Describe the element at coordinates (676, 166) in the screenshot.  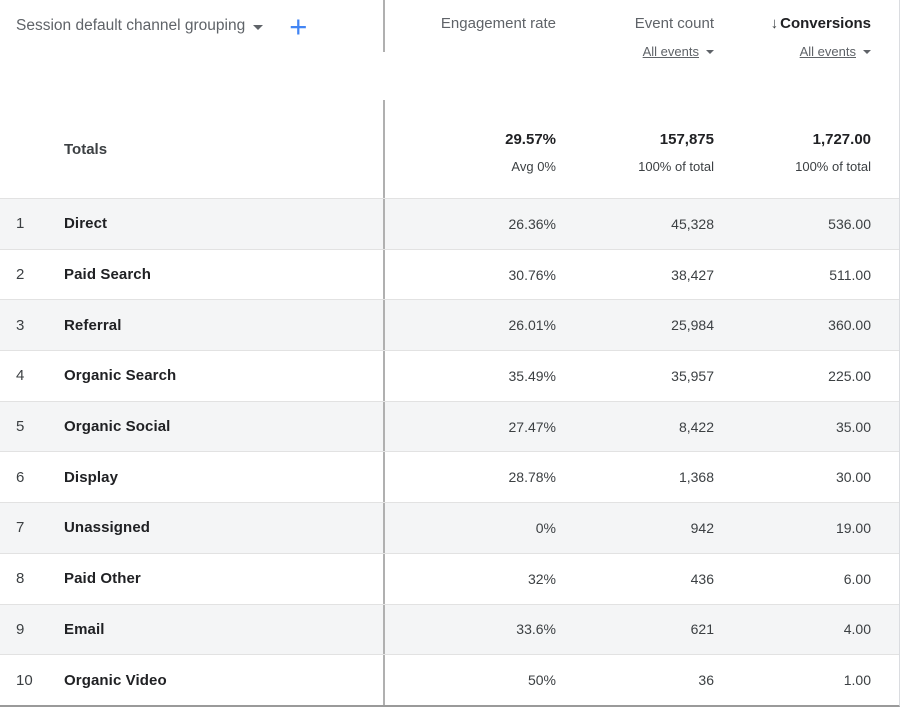
I see `totals-events-subtext: 100% of total` at that location.